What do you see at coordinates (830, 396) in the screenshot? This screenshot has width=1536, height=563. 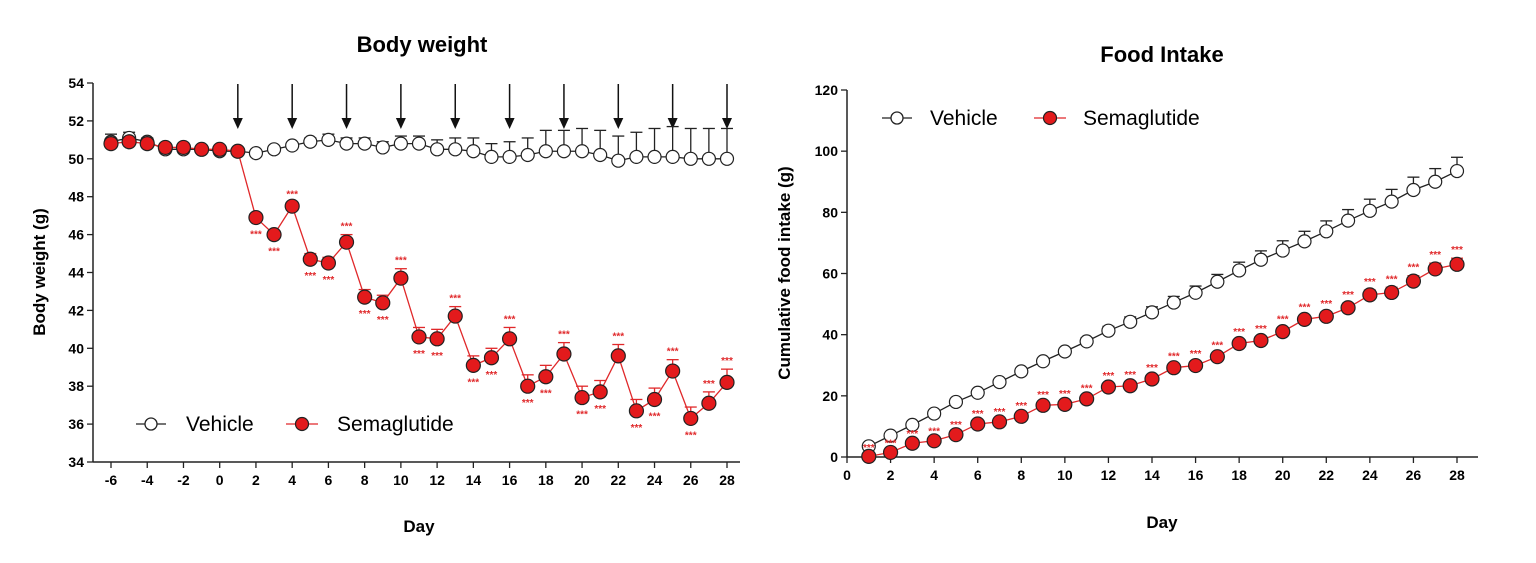 I see `y-tick-label: 20` at bounding box center [830, 396].